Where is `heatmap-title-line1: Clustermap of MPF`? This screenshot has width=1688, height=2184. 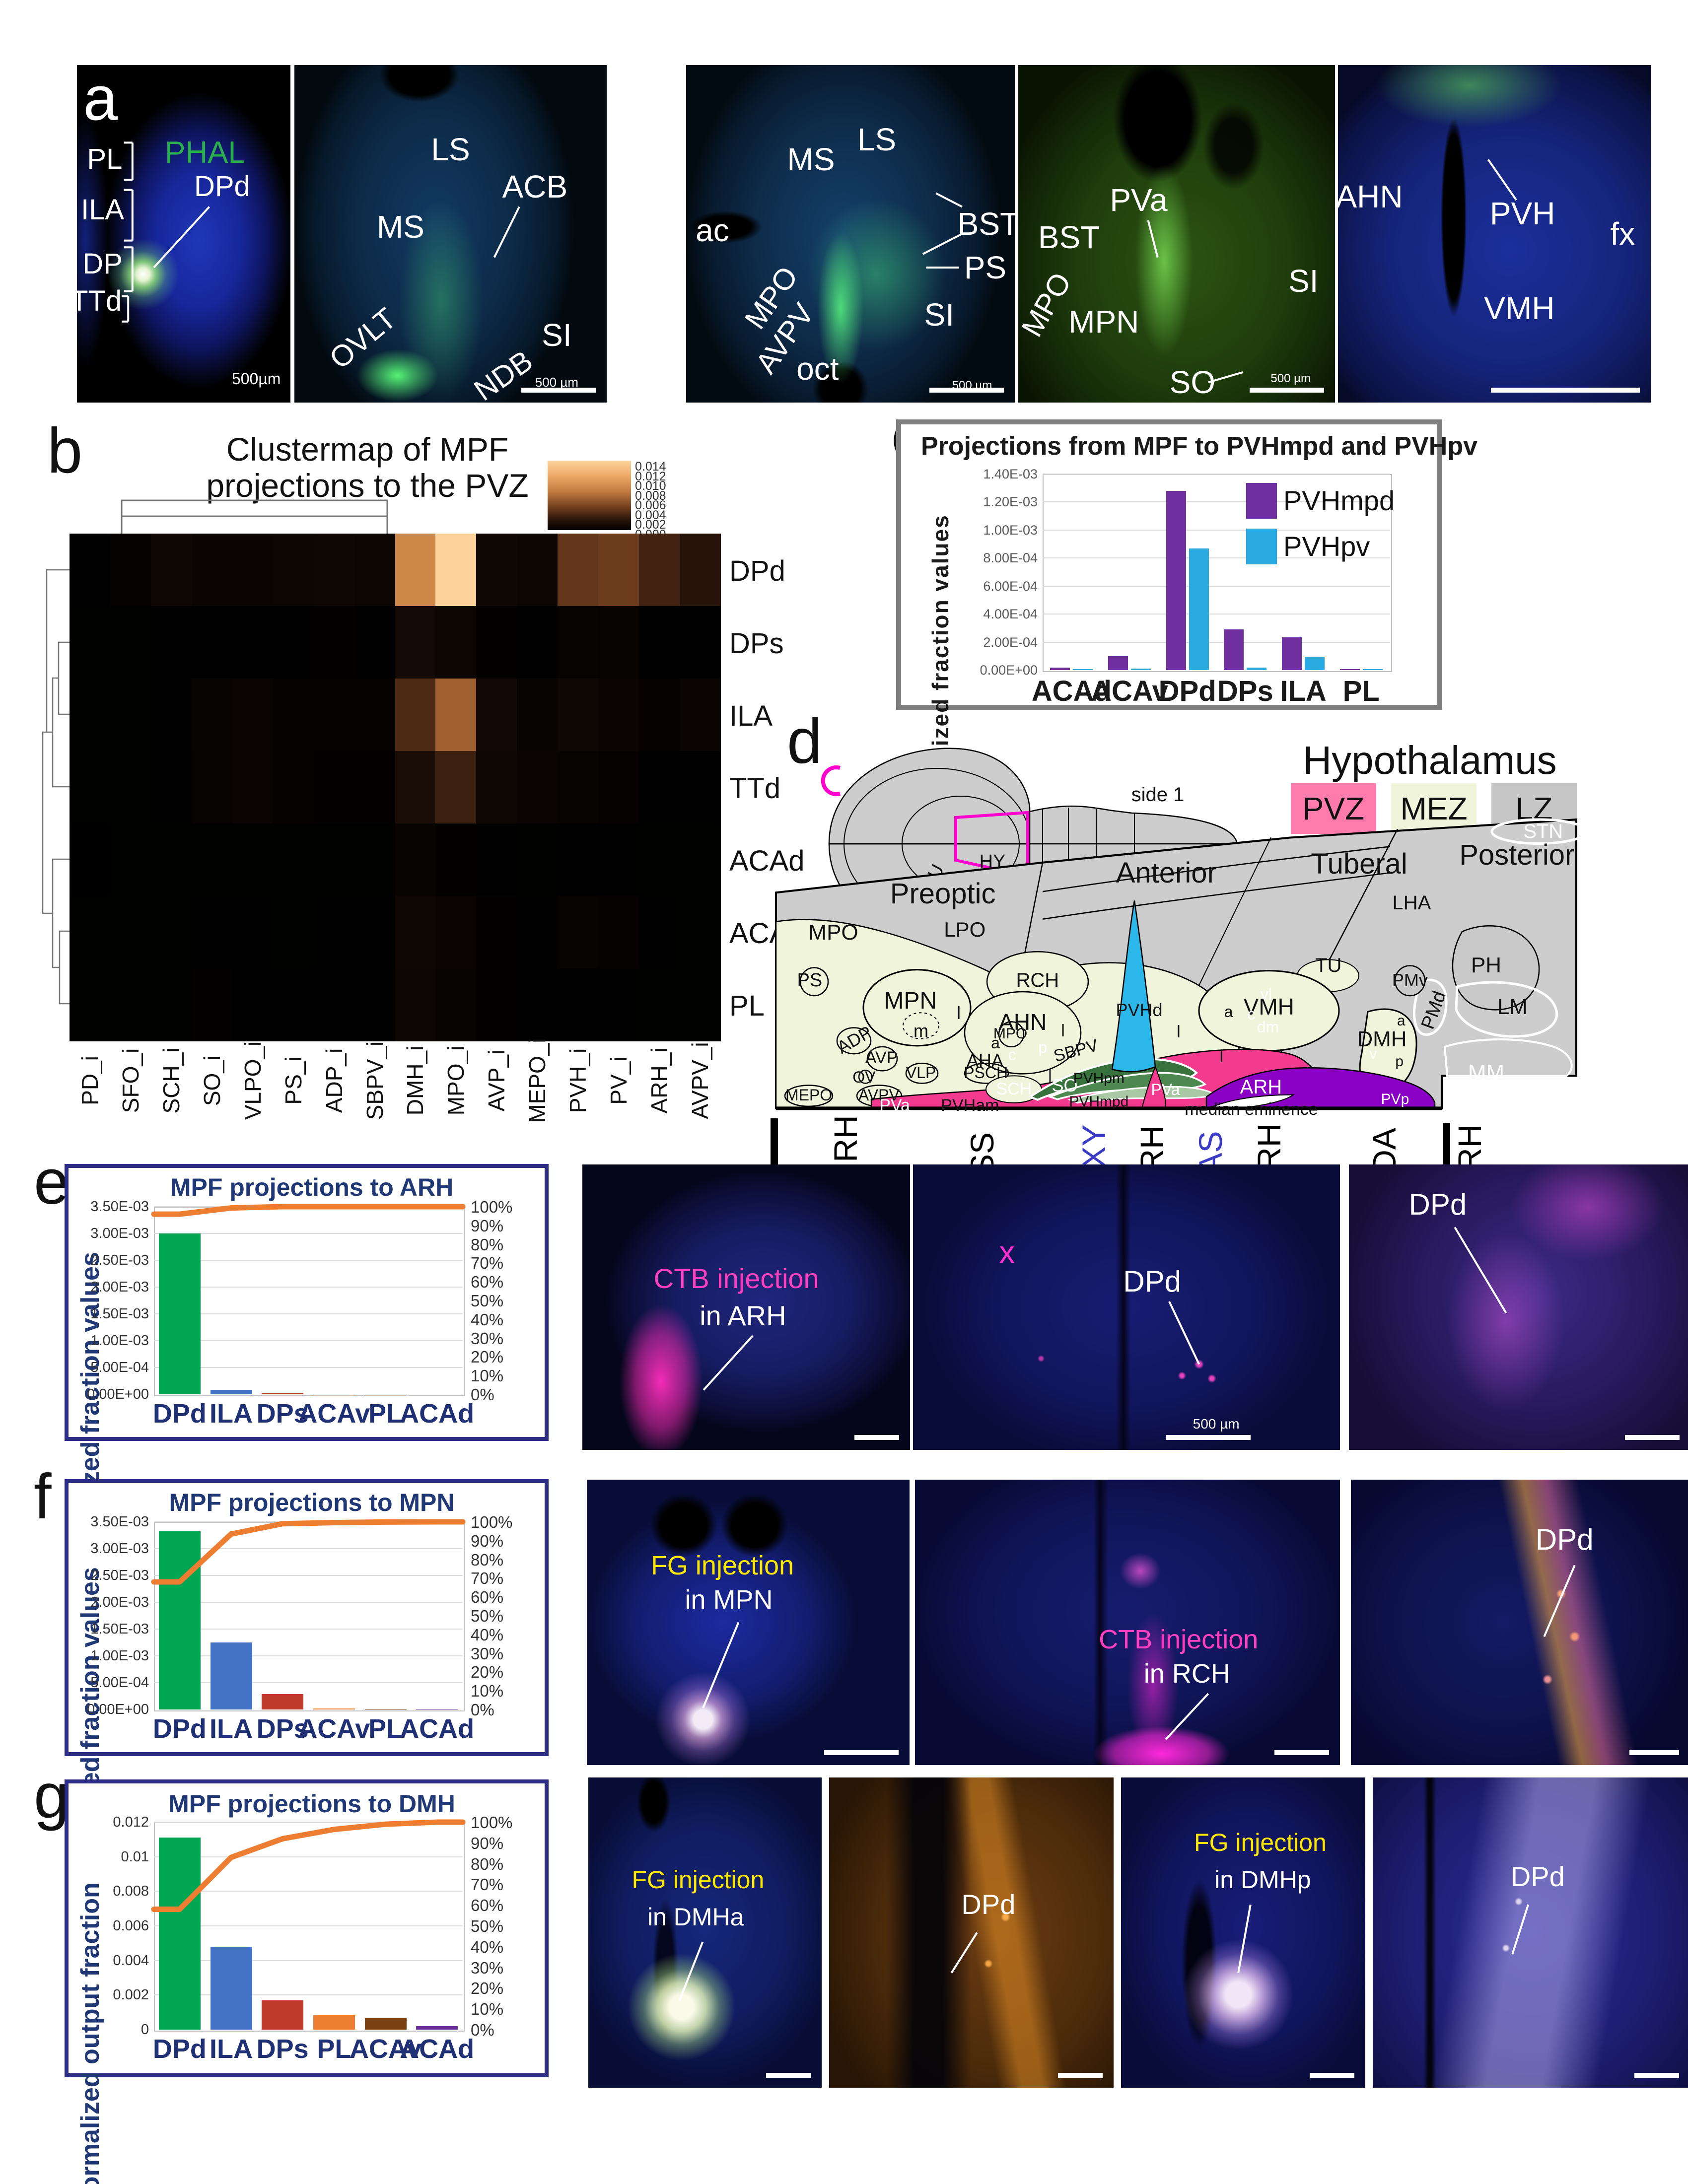 heatmap-title-line1: Clustermap of MPF is located at coordinates (367, 449).